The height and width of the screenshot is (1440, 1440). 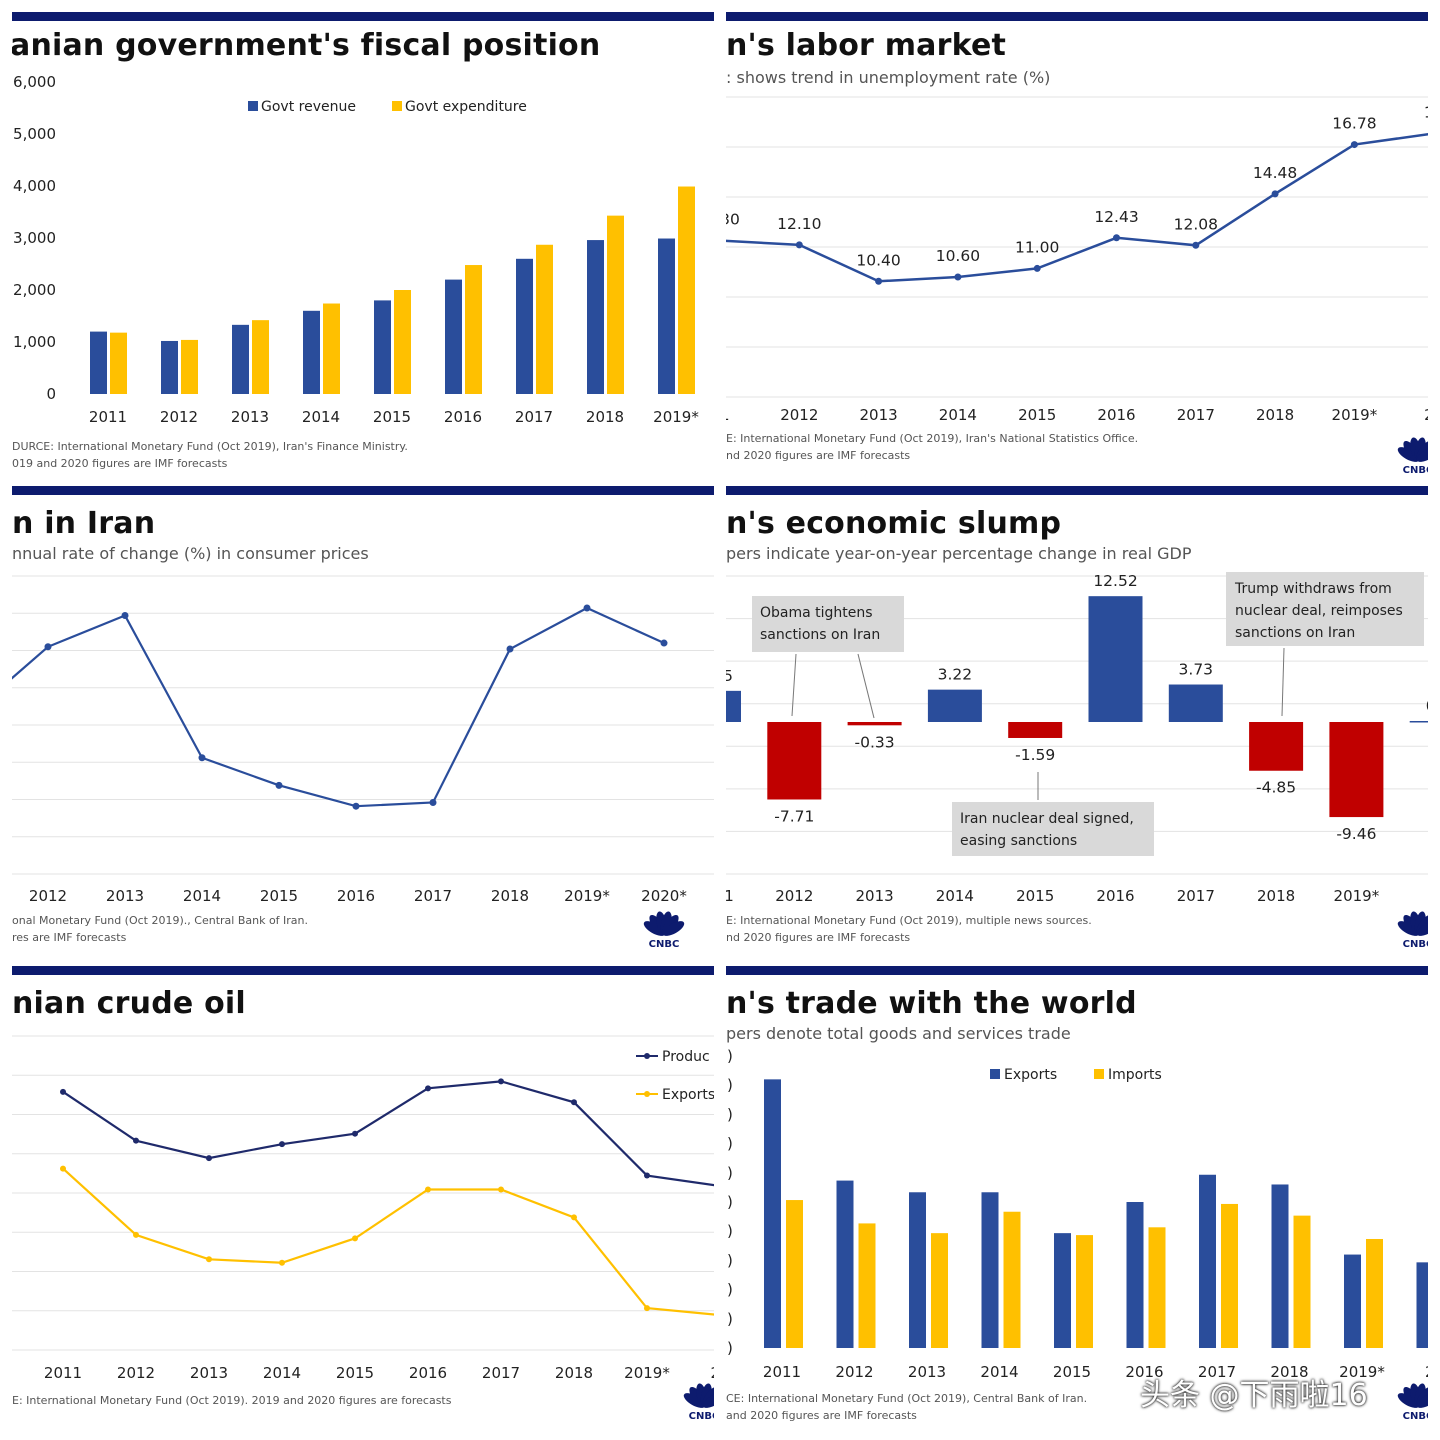 What do you see at coordinates (34, 186) in the screenshot?
I see `y-tick-label: 4,000` at bounding box center [34, 186].